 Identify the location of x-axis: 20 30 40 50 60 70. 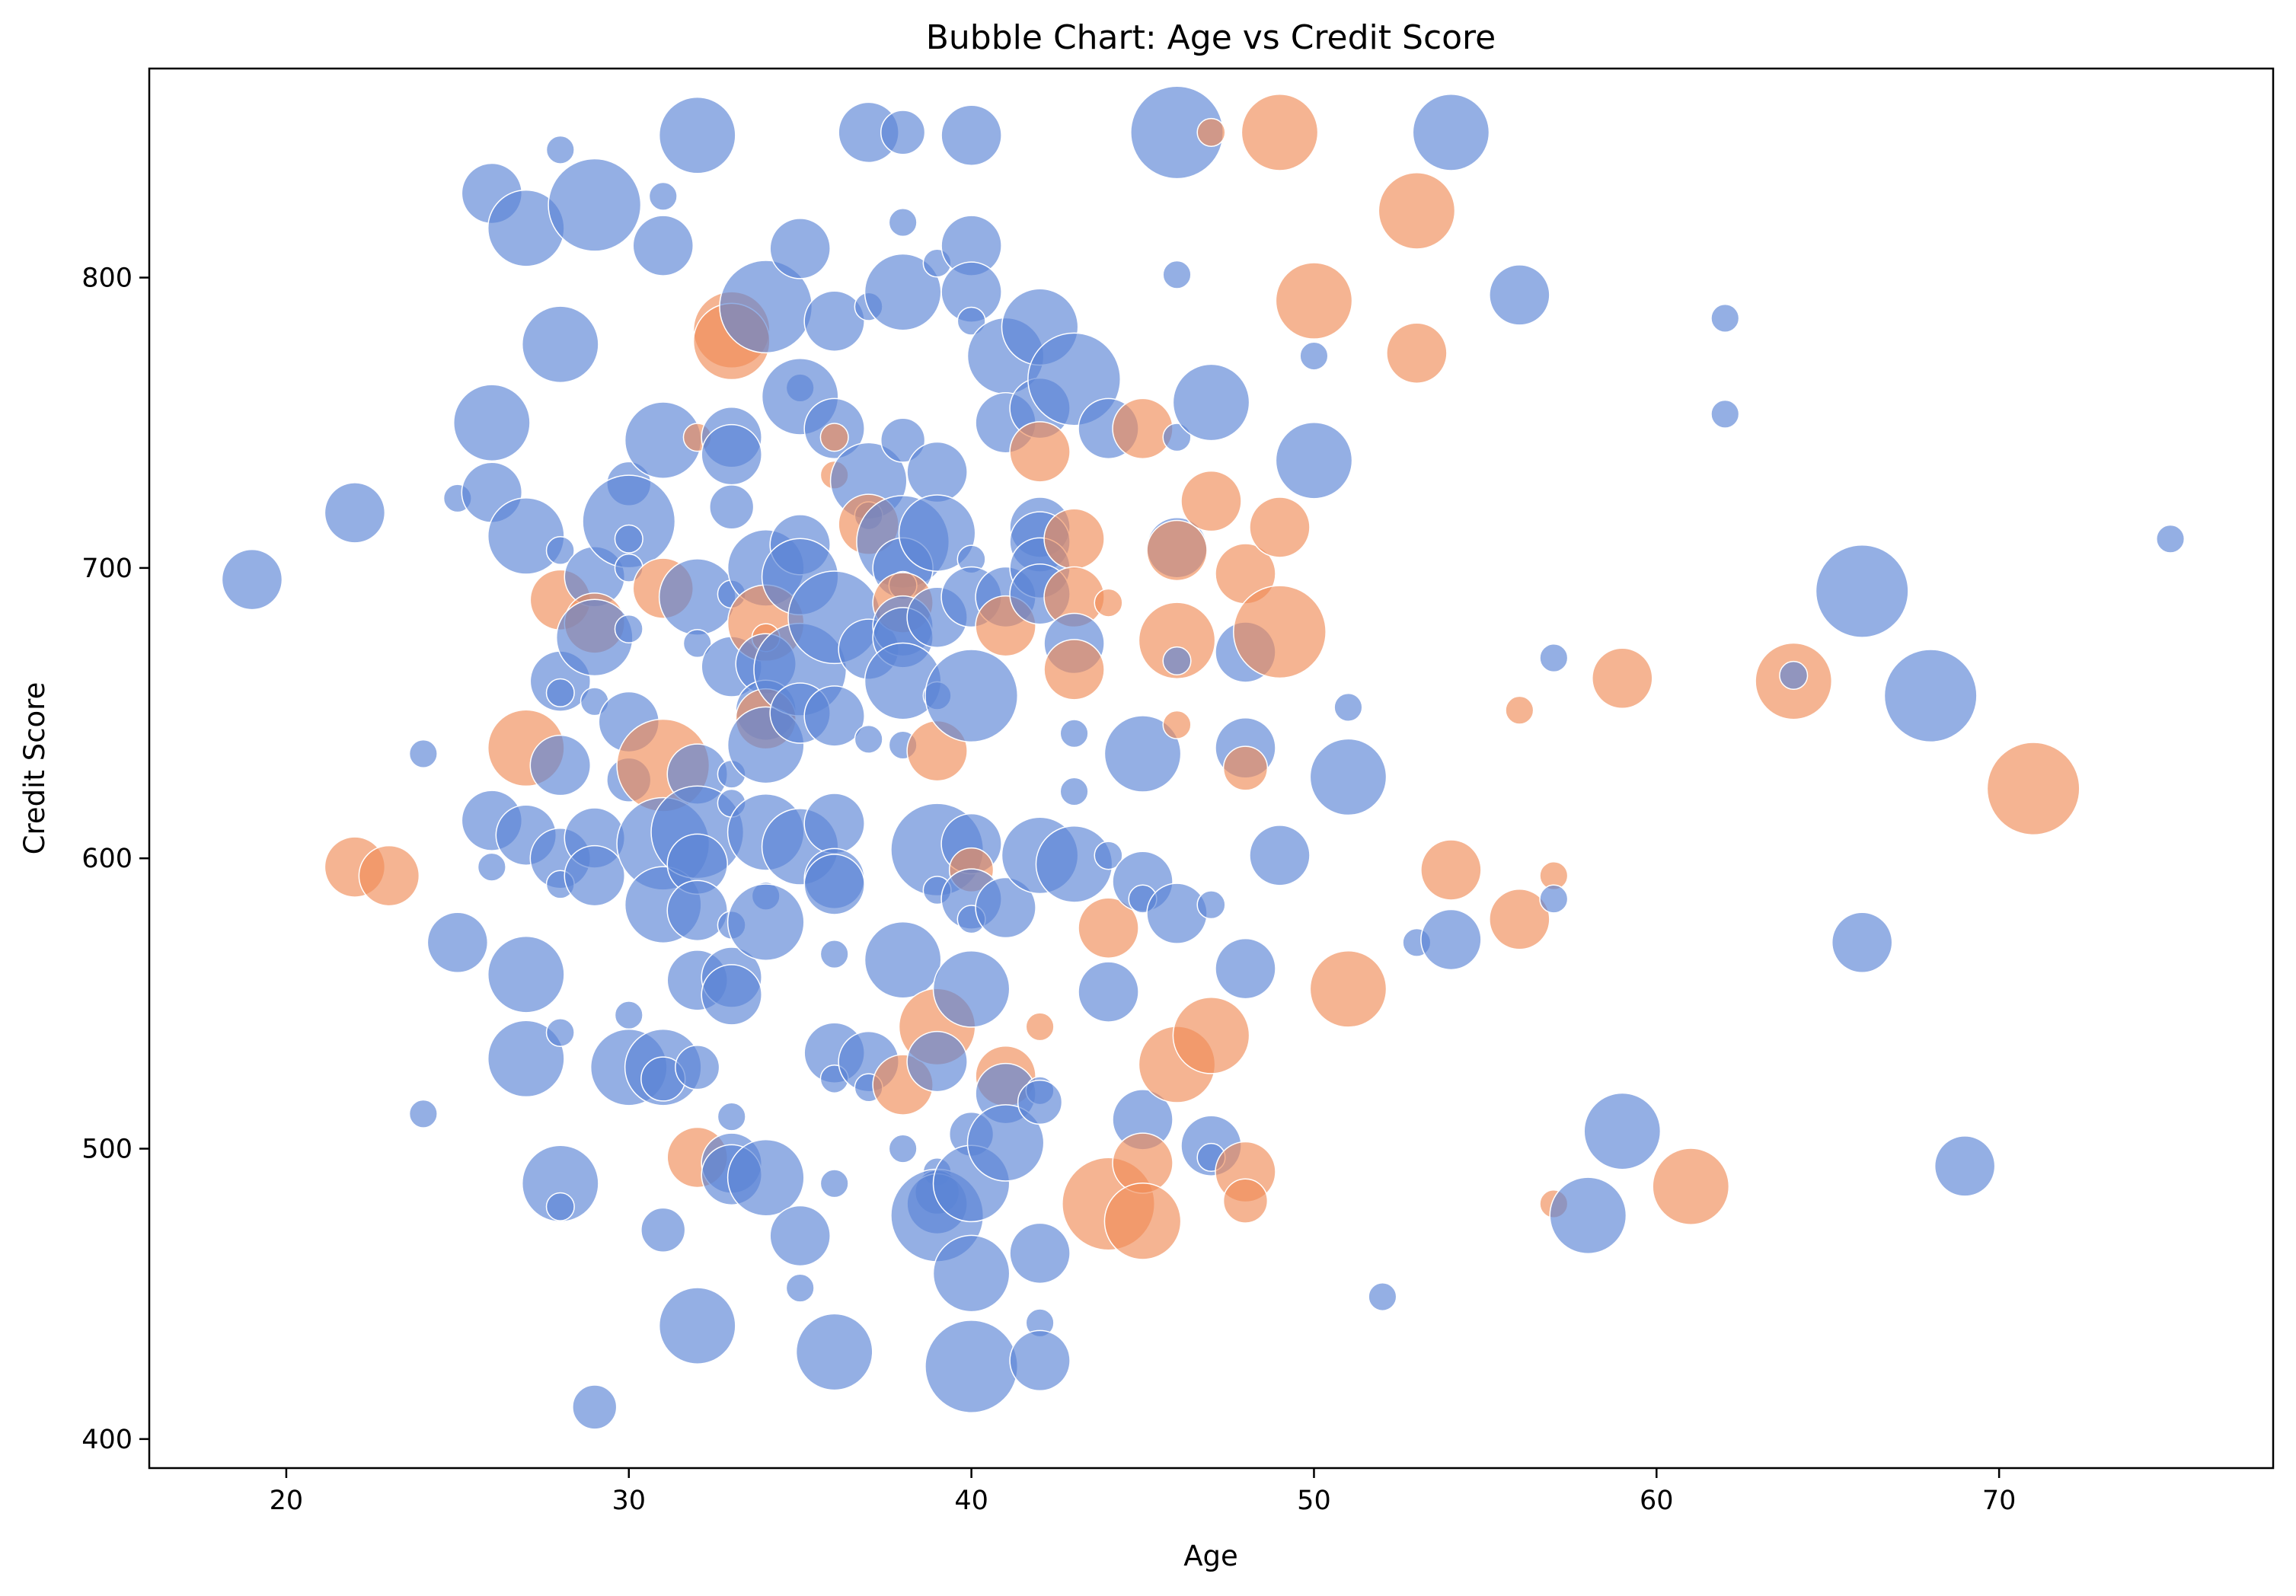
(1144, 1492).